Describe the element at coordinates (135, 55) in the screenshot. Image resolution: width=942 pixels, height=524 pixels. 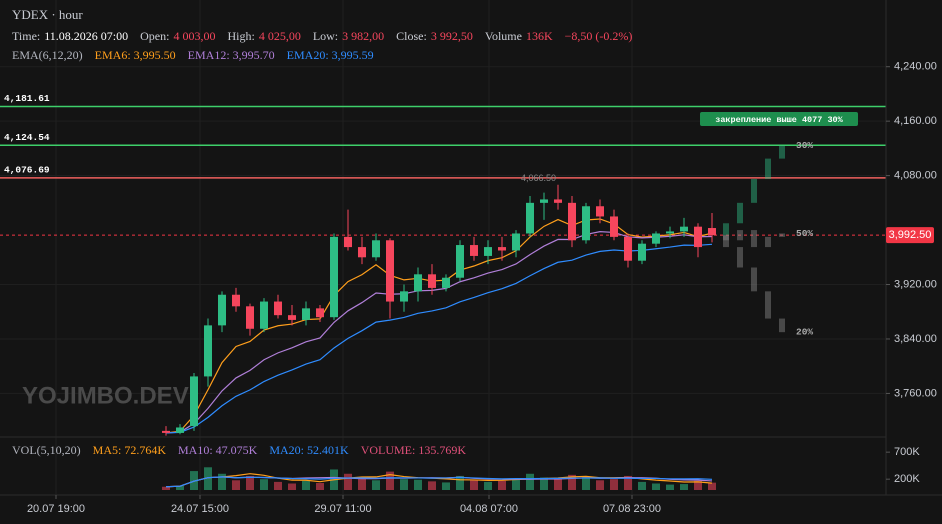
I see `legend-item: EMA6: 3,995.50` at that location.